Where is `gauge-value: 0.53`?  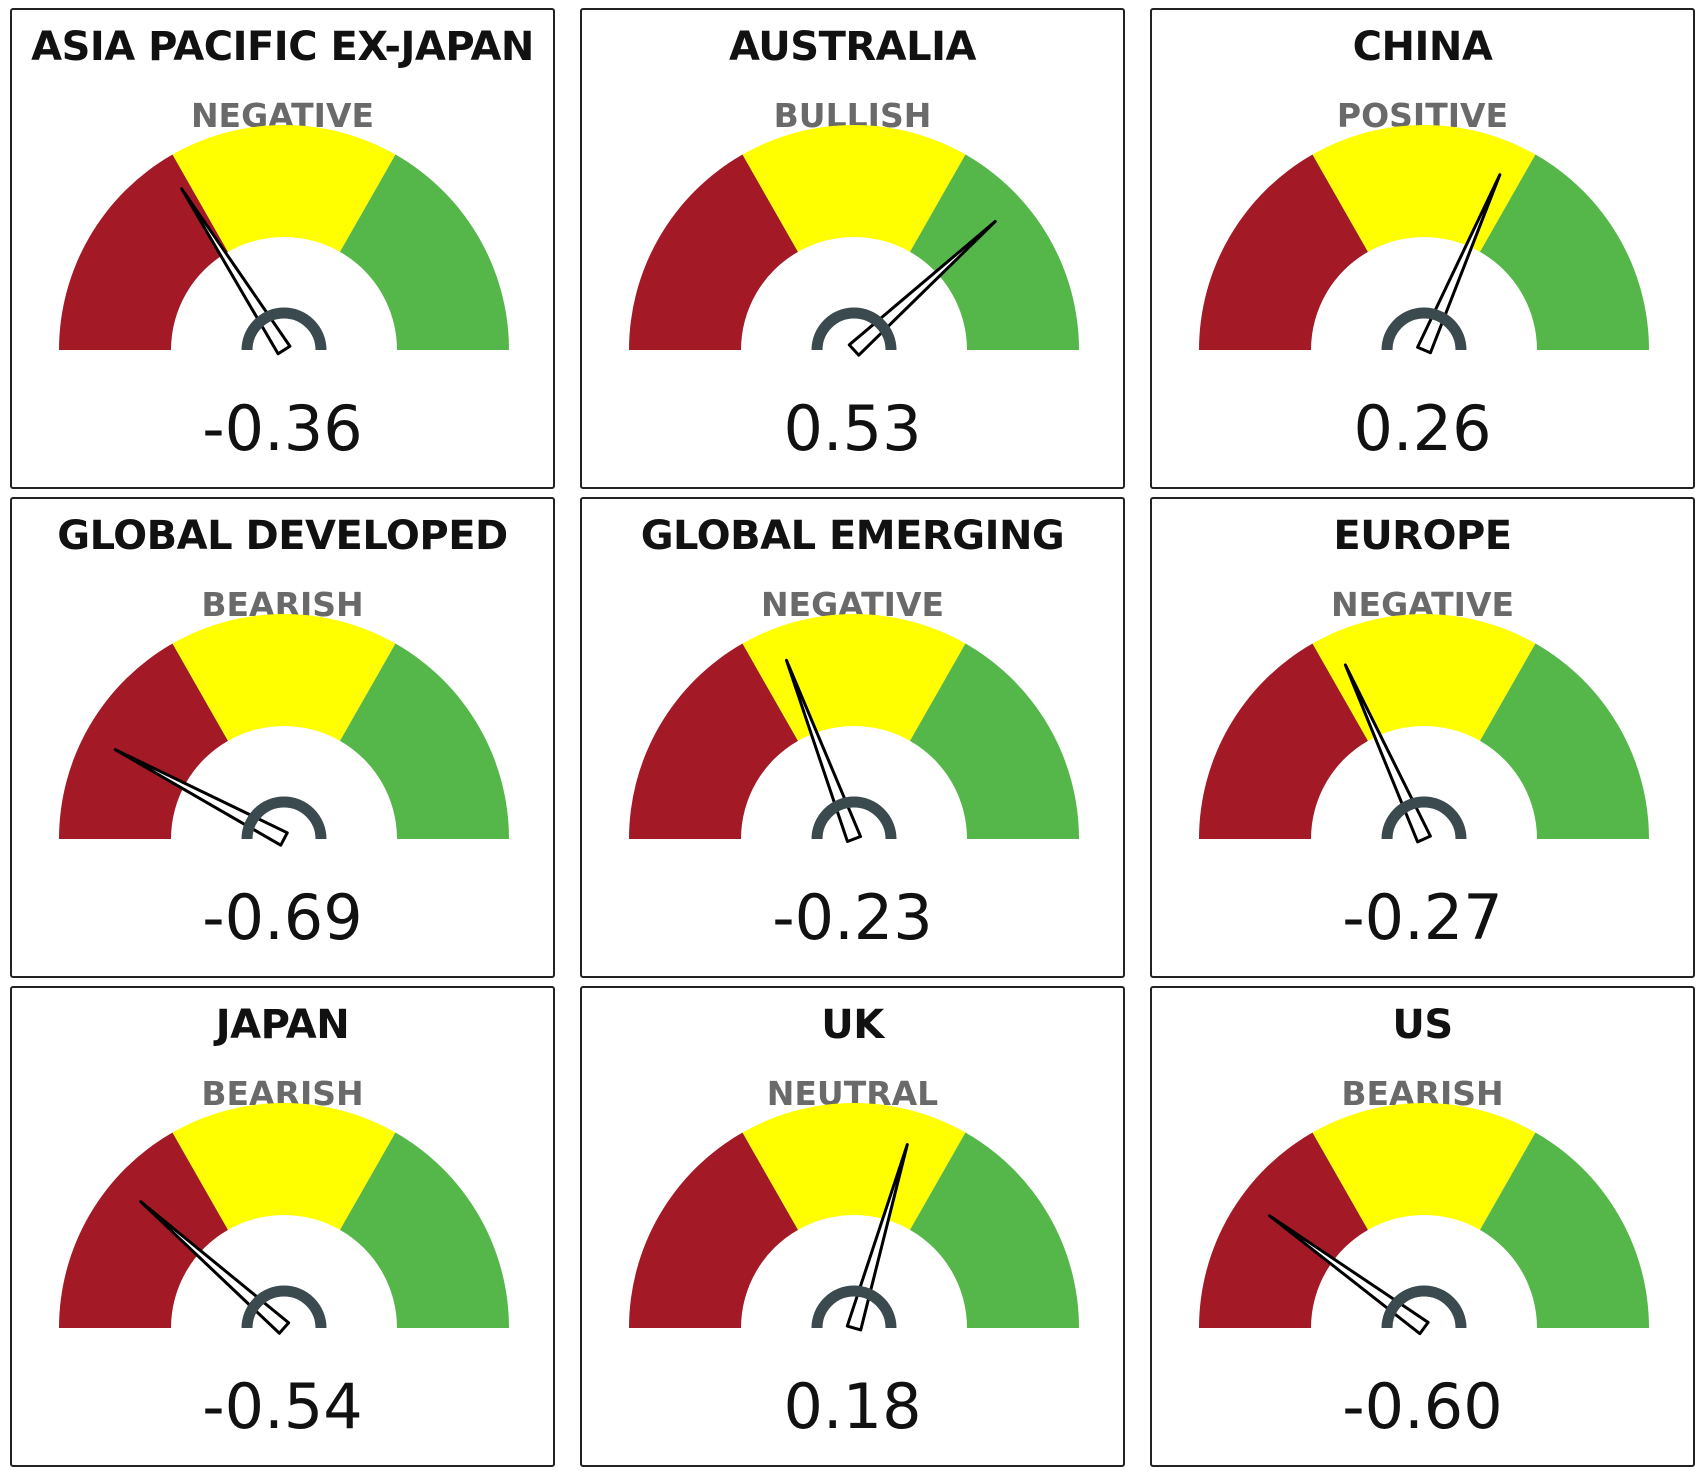
gauge-value: 0.53 is located at coordinates (852, 428).